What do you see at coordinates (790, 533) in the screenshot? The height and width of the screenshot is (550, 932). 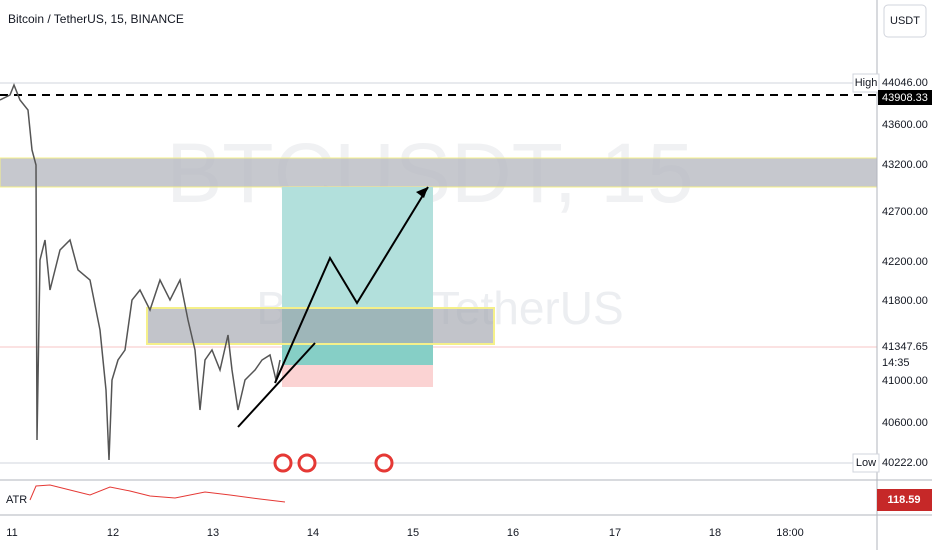 I see `time-label: 18:00` at bounding box center [790, 533].